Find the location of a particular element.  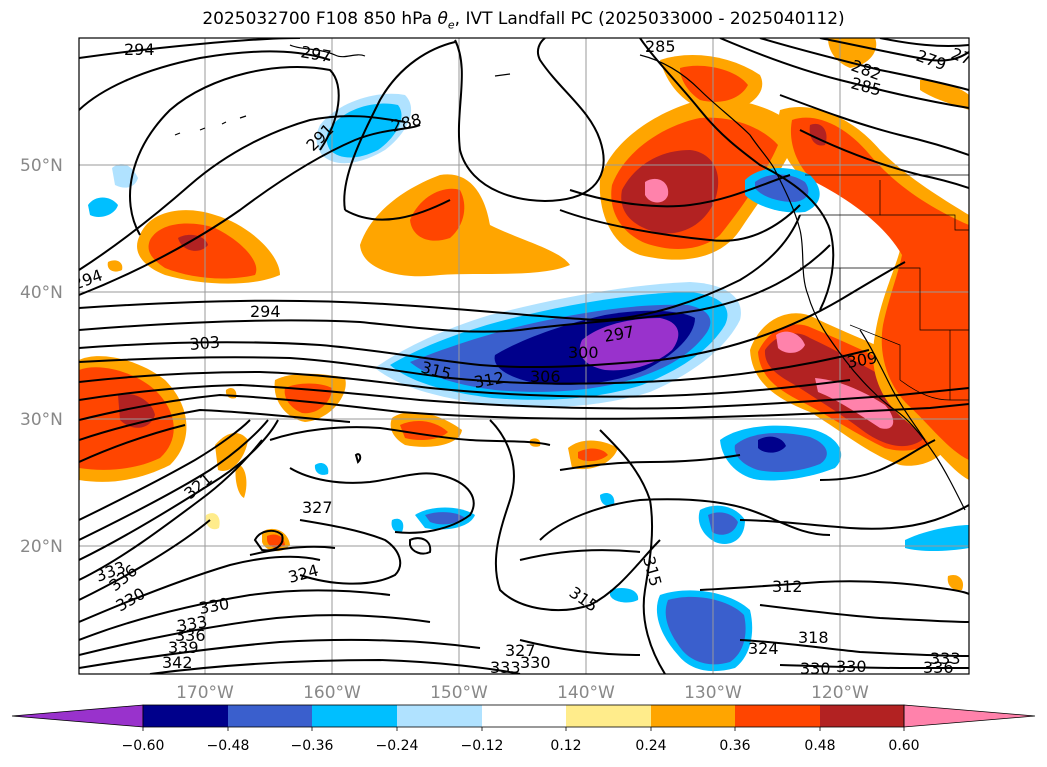

lat-label: 40°N is located at coordinates (41, 293).